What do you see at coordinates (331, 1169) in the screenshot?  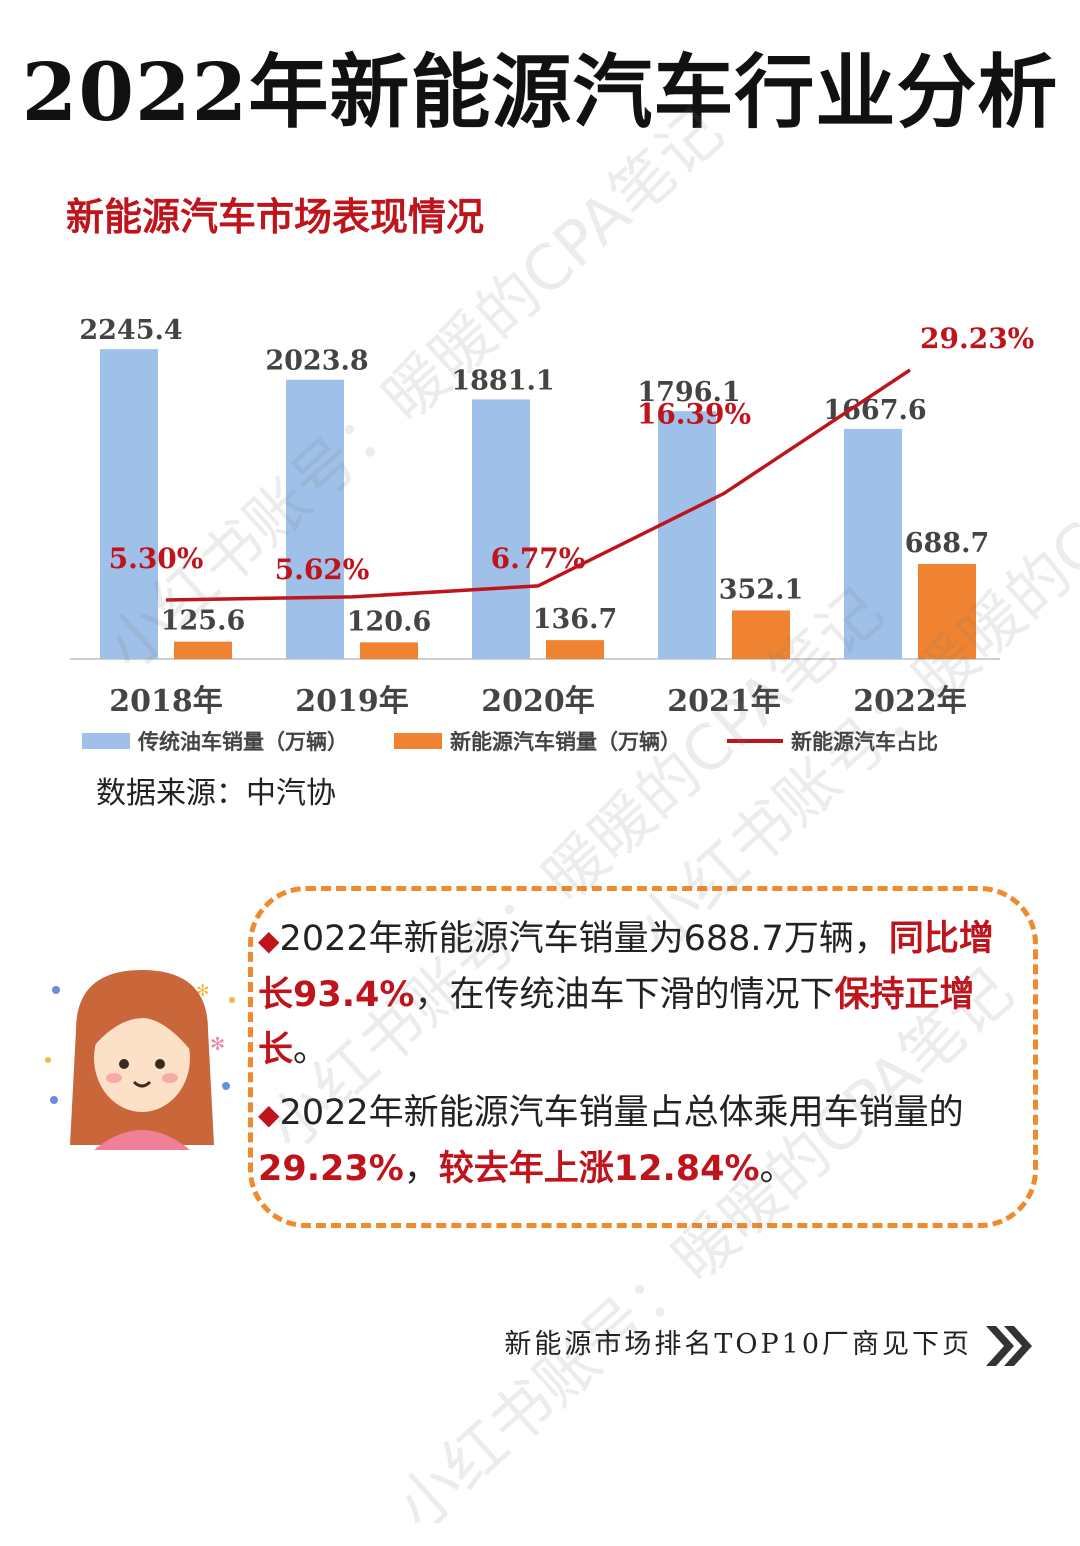 I see `highlight-text: 29.23%` at bounding box center [331, 1169].